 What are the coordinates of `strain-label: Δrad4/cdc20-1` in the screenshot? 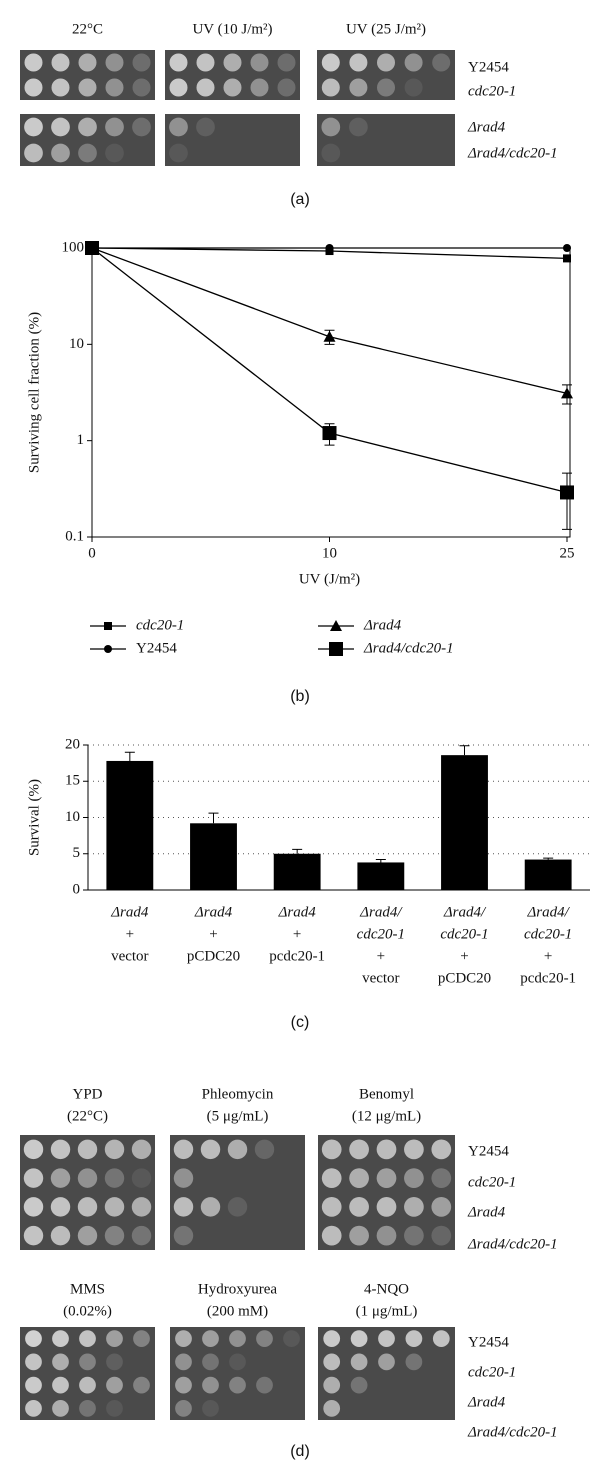 It's located at (512, 153).